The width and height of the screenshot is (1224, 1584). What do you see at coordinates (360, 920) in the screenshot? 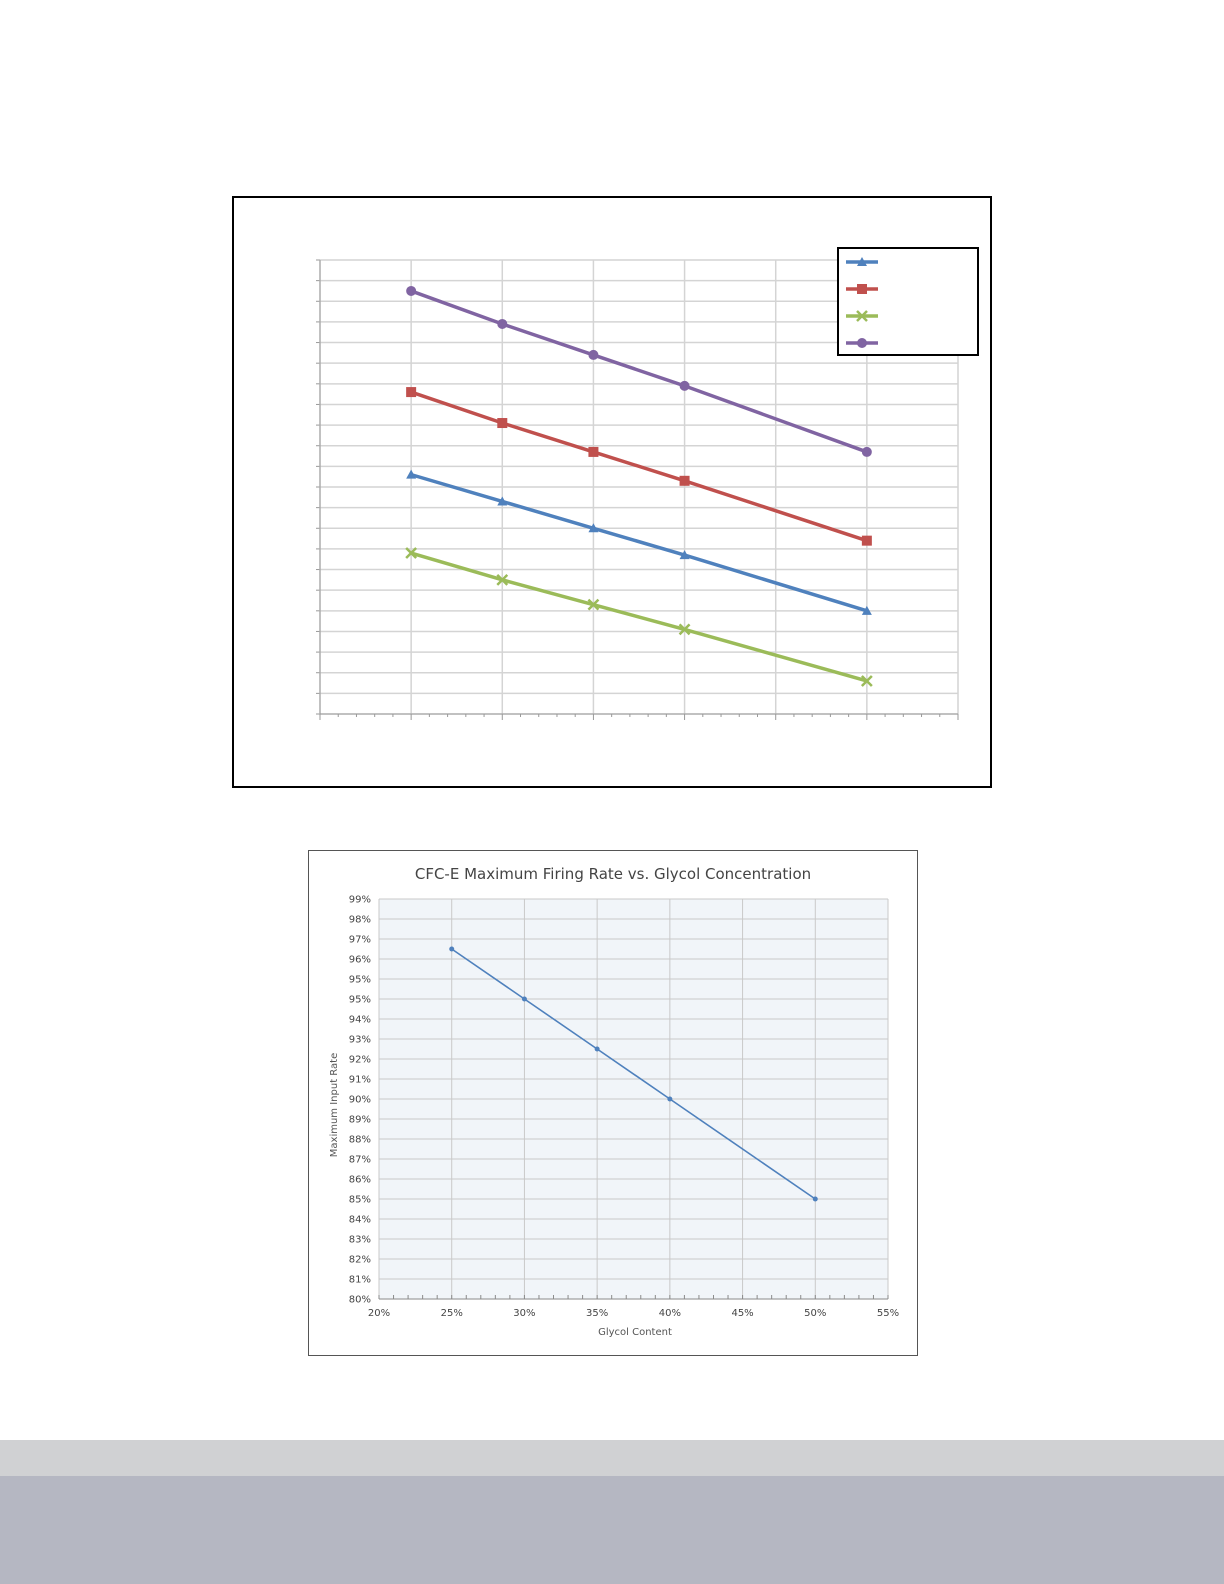
I see `y-tick-label: 98%` at bounding box center [360, 920].